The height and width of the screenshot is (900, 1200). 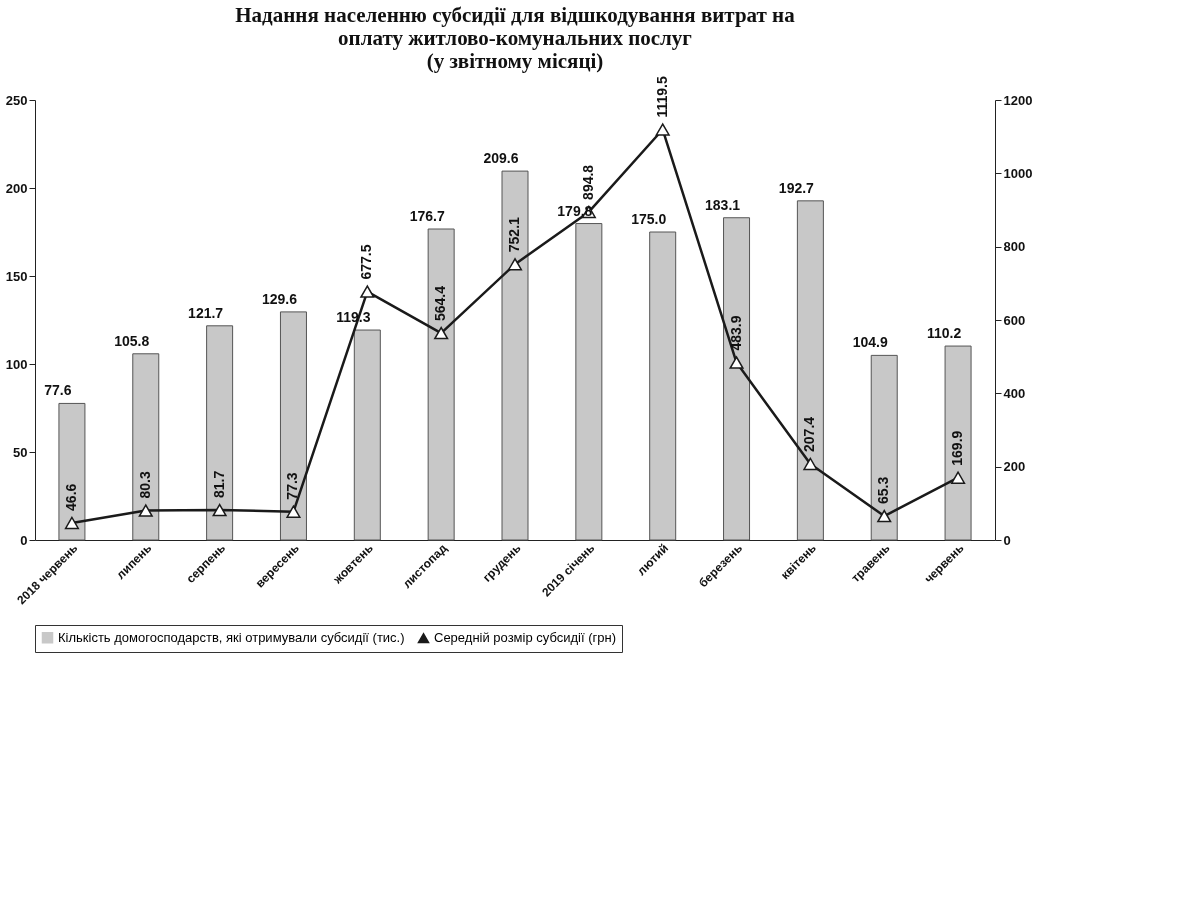 What do you see at coordinates (231, 637) in the screenshot?
I see `legend-label: Кількість домогосподарств, які отримували субсидії (тис.)` at bounding box center [231, 637].